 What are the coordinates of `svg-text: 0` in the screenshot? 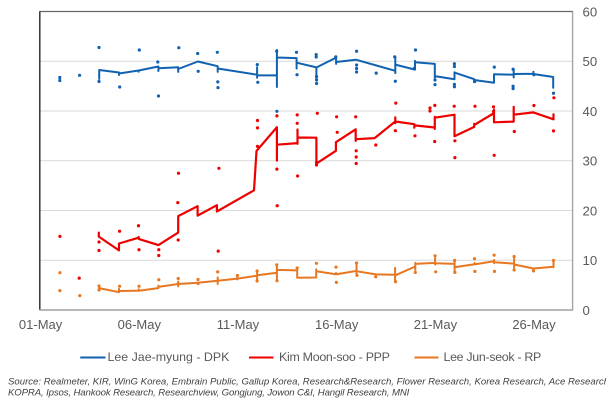 It's located at (586, 310).